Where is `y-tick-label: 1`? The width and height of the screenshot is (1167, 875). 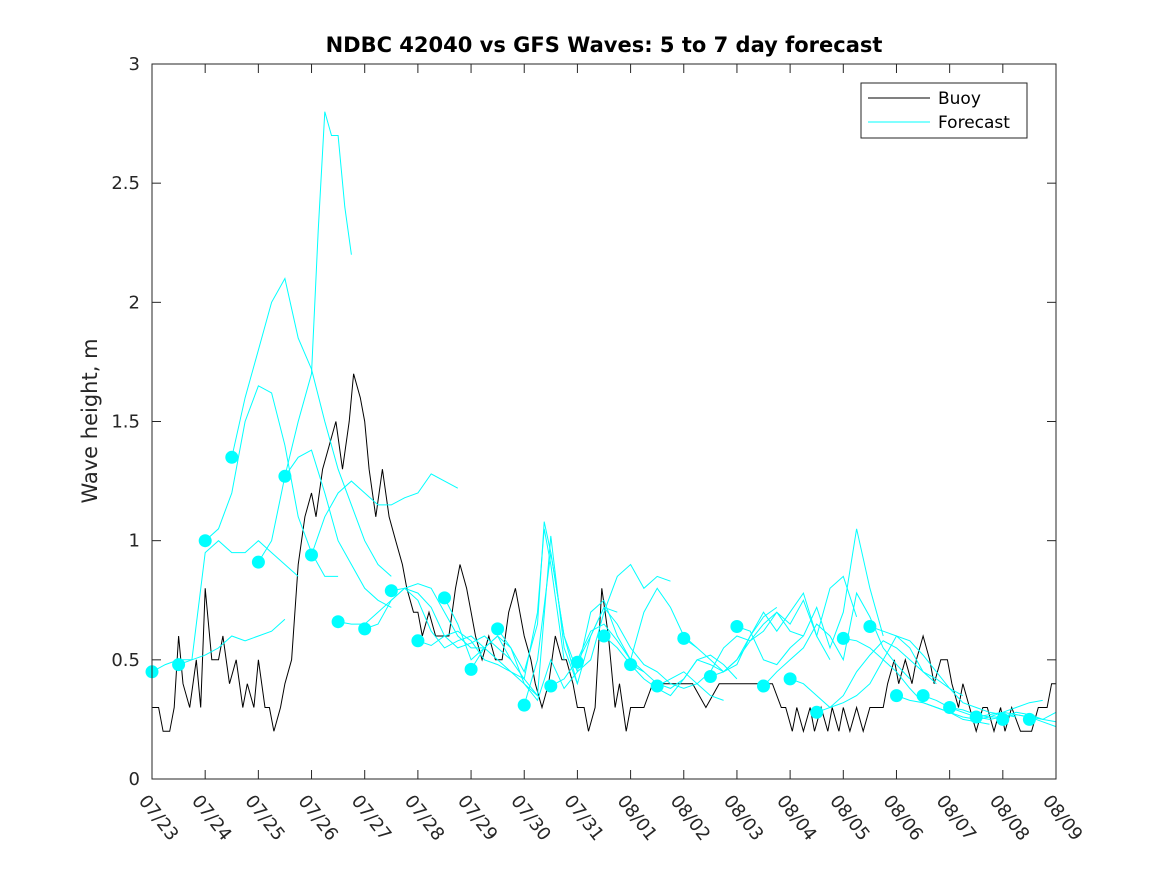
y-tick-label: 1 is located at coordinates (134, 541).